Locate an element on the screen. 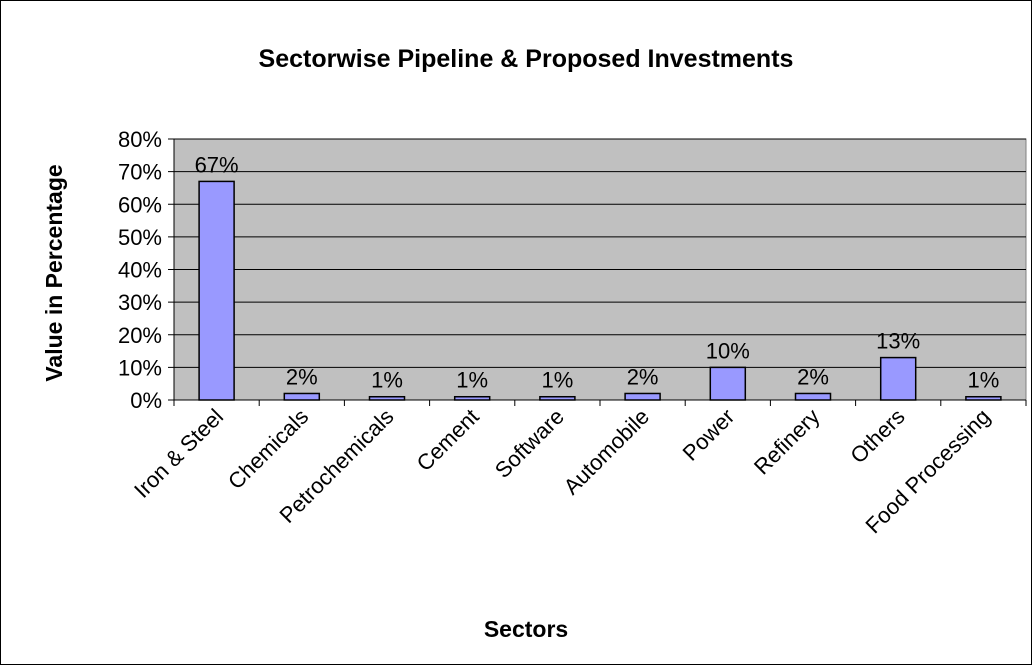  bar-power is located at coordinates (728, 383).